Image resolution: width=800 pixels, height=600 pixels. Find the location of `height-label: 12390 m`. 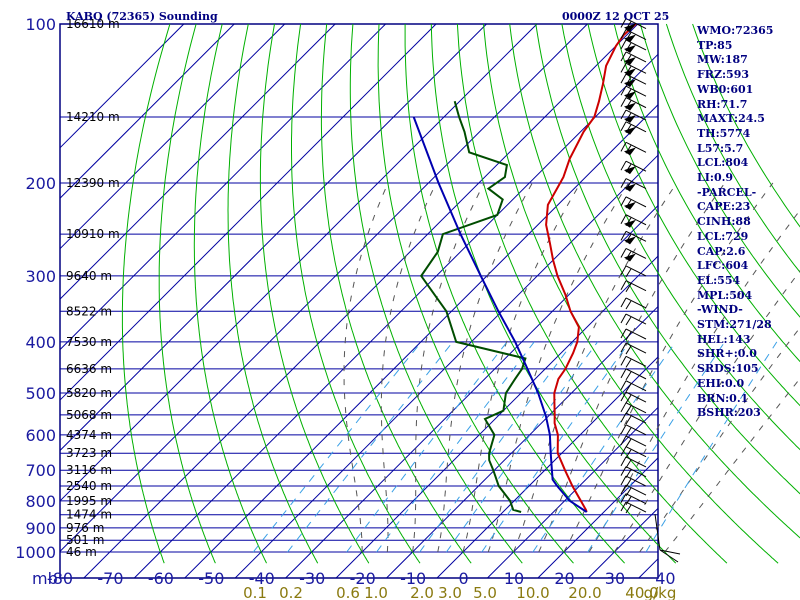

height-label: 12390 m is located at coordinates (93, 183).